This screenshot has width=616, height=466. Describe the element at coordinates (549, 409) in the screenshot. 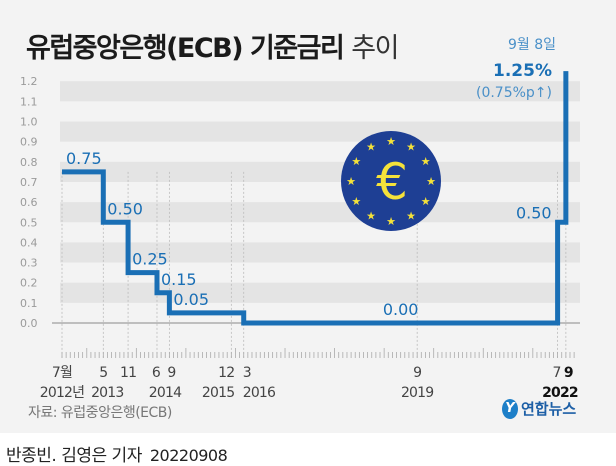

I see `logo-text: 연합뉴스` at that location.